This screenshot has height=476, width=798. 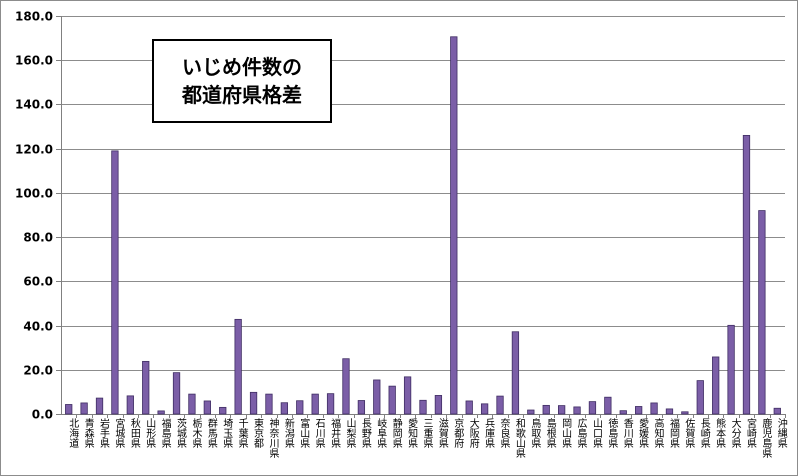 What do you see at coordinates (319, 433) in the screenshot?
I see `x-tick-label: 石川県` at bounding box center [319, 433].